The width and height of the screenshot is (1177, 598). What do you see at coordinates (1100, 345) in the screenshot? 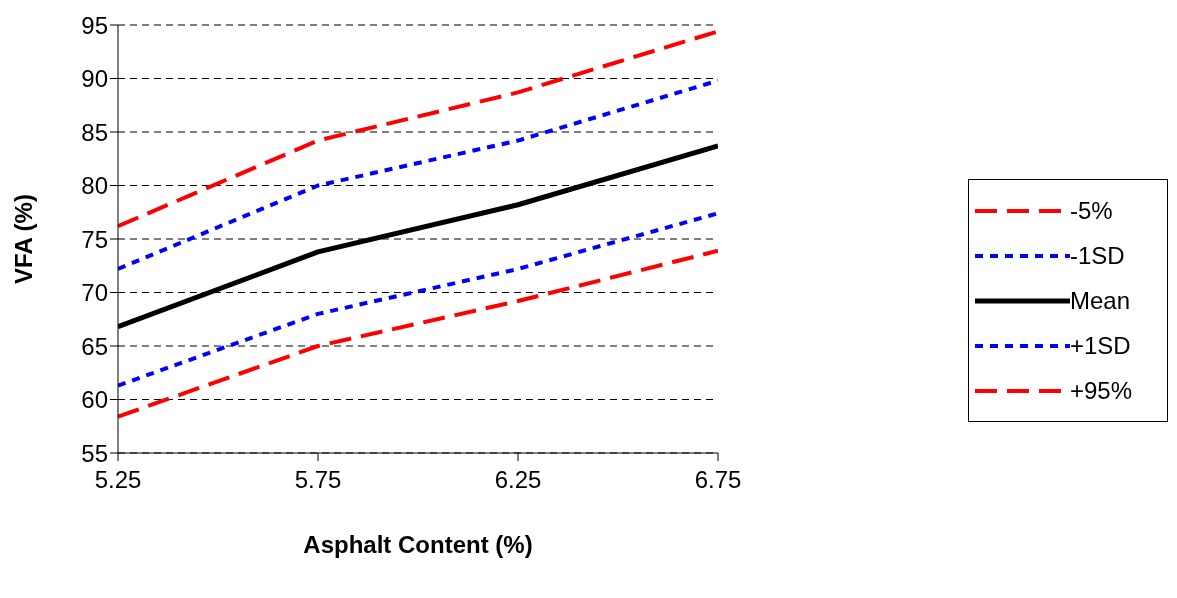
I see `legend-label: +1SD` at bounding box center [1100, 345].